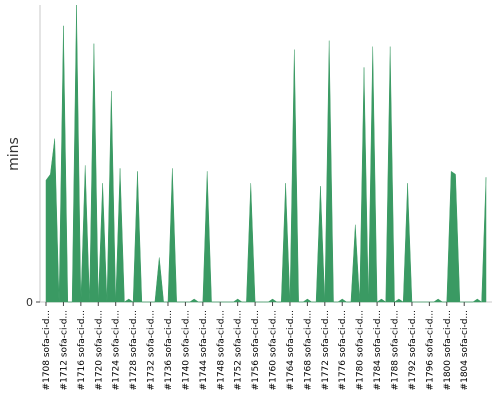 This screenshot has height=400, width=500. What do you see at coordinates (29, 302) in the screenshot?
I see `y-tick-label: 0` at bounding box center [29, 302].